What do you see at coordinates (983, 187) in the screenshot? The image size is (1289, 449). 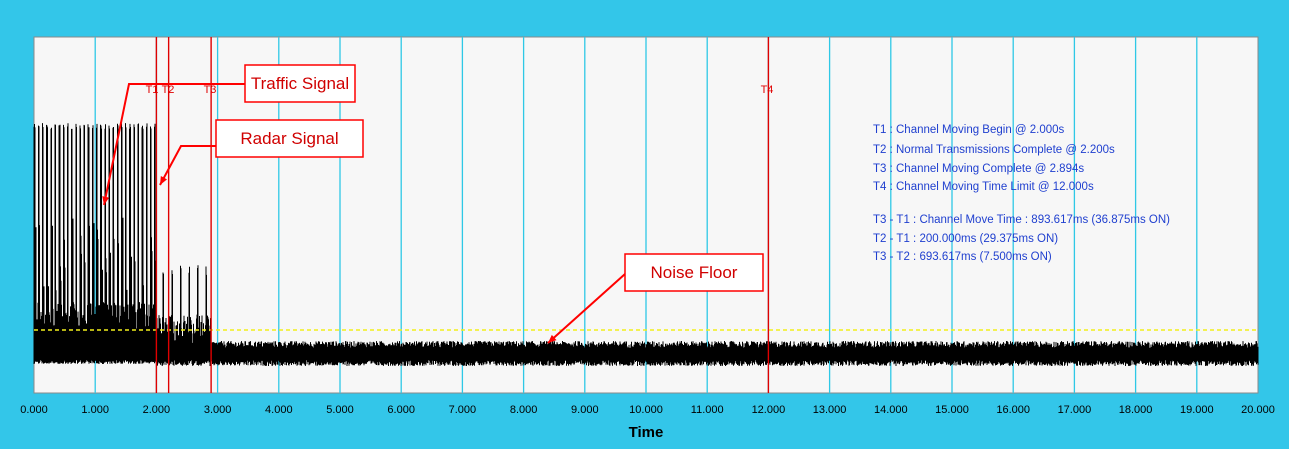 I see `info-line: T4 : Channel Moving Time Limit @ 12.000s` at bounding box center [983, 187].